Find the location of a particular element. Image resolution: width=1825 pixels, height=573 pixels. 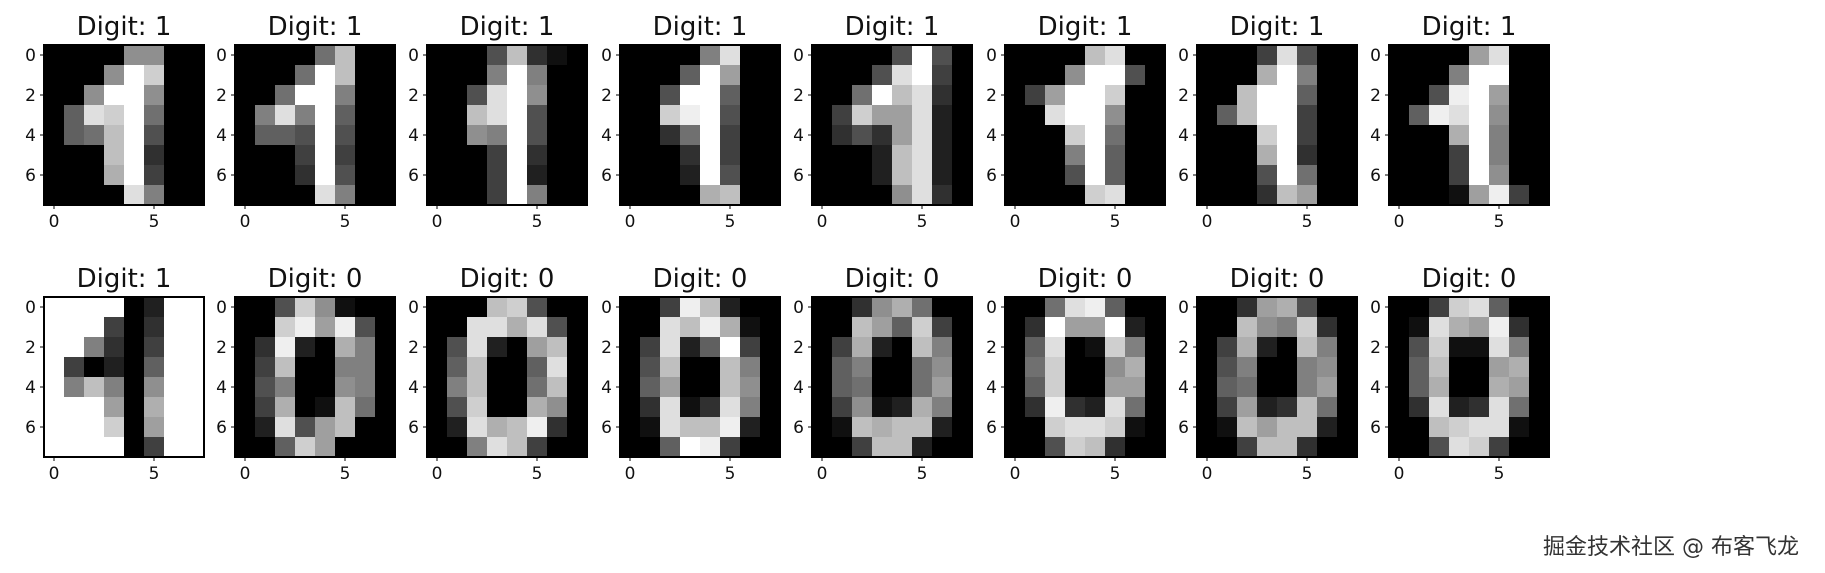

digit-panel: Digit: 1 0 2 4 6 0 5 is located at coordinates (115, 374).